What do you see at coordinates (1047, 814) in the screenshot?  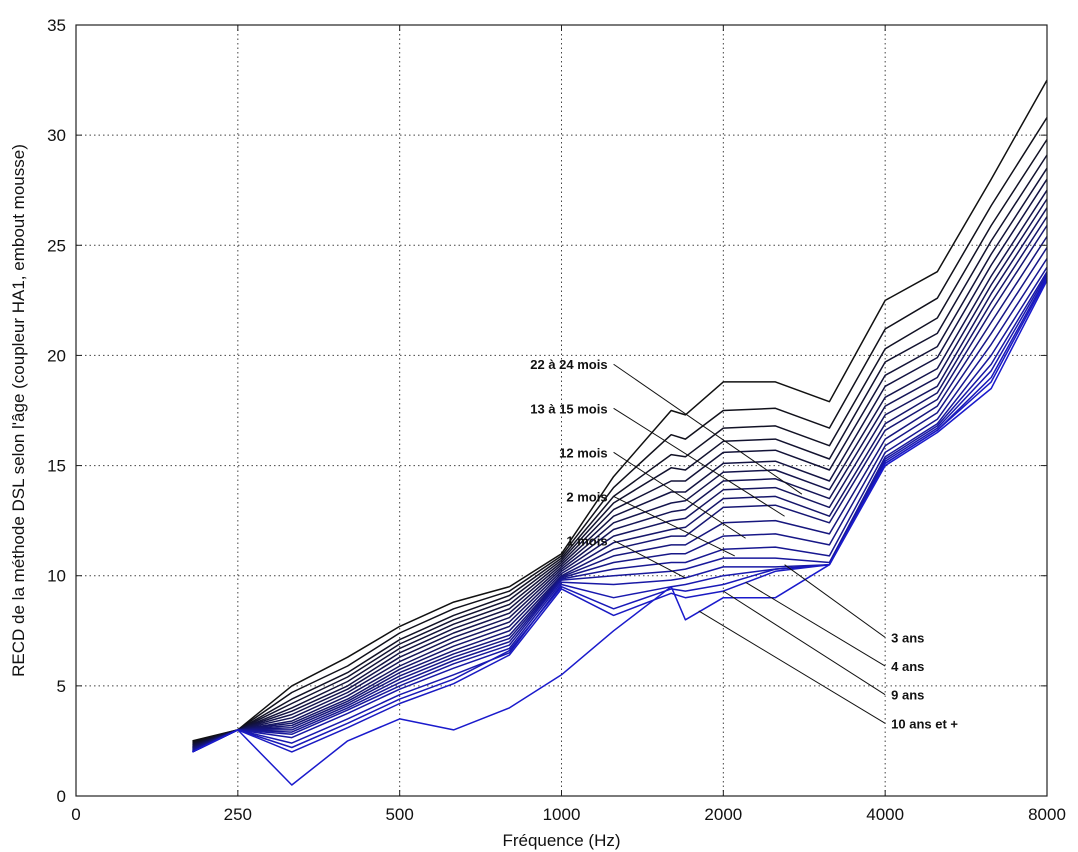 I see `x-tick-label: 8000` at bounding box center [1047, 814].